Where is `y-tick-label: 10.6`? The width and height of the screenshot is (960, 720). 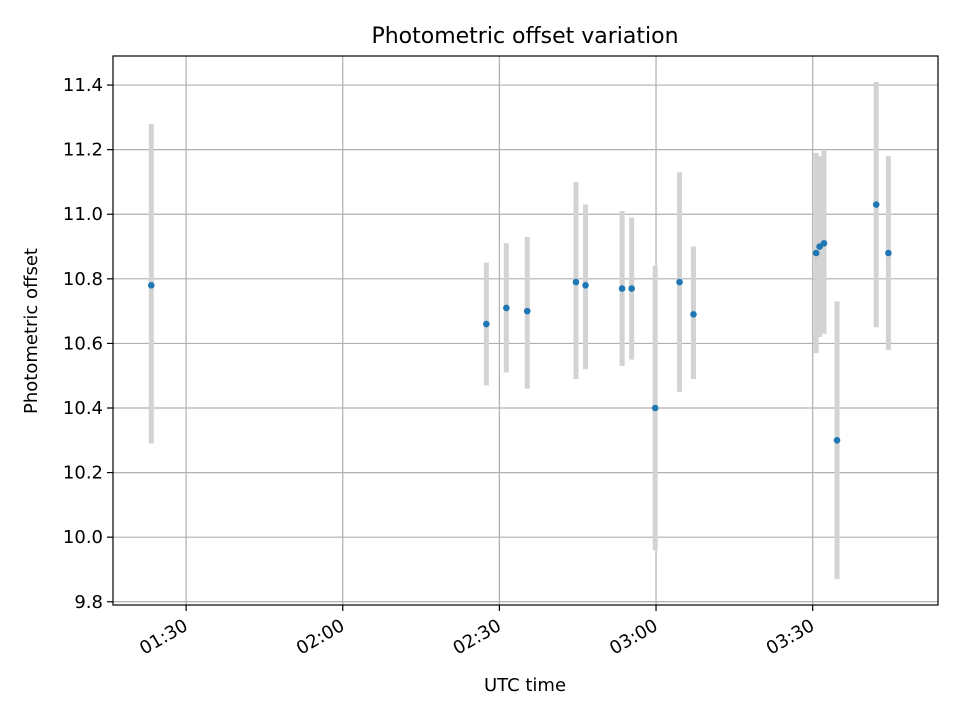 y-tick-label: 10.6 is located at coordinates (83, 343).